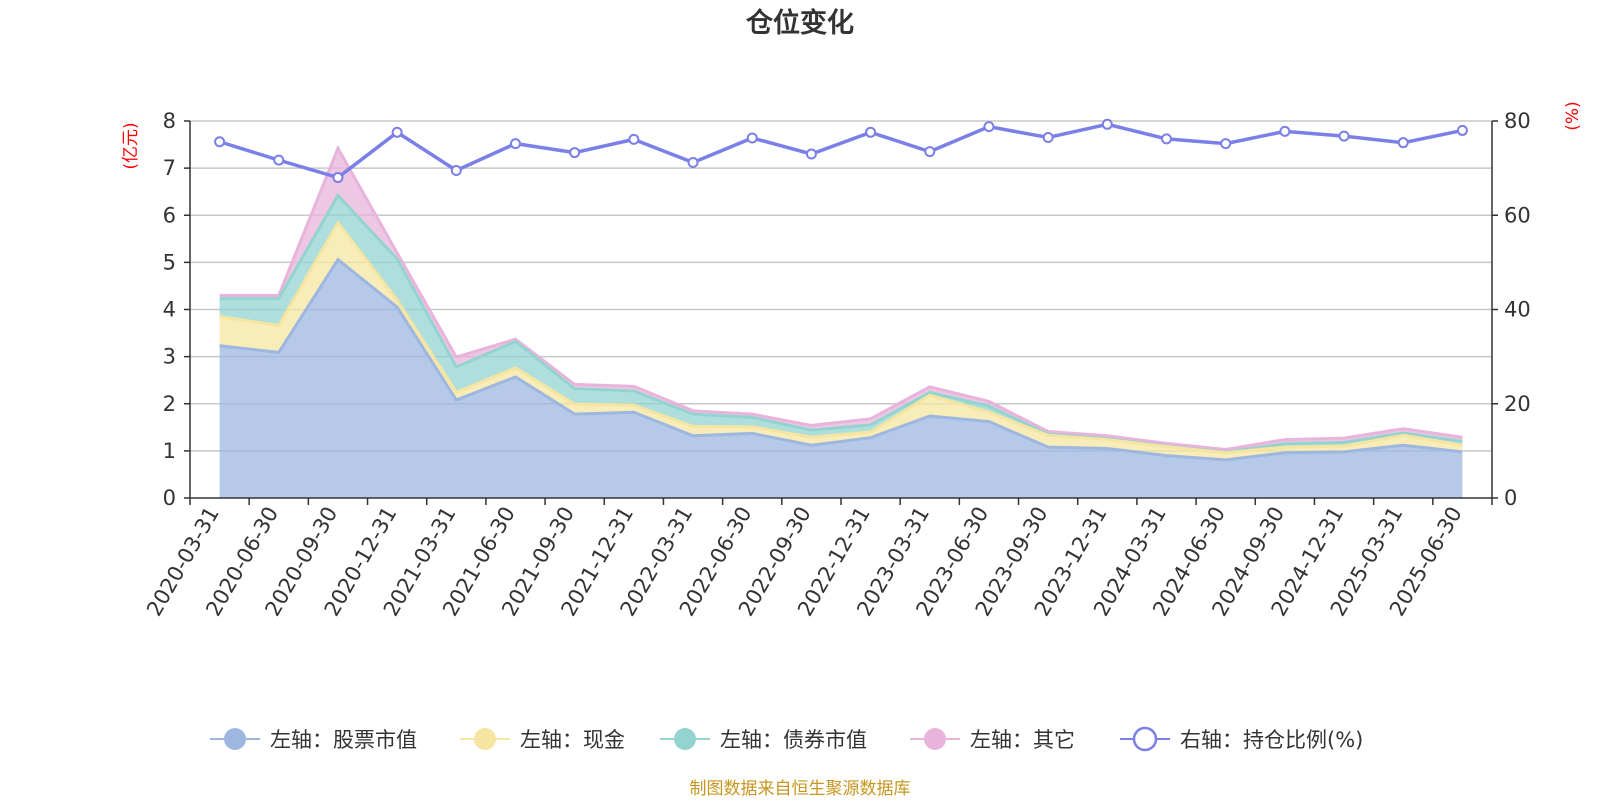 Image resolution: width=1600 pixels, height=800 pixels. I want to click on right-axis-tick-label: 60, so click(1517, 215).